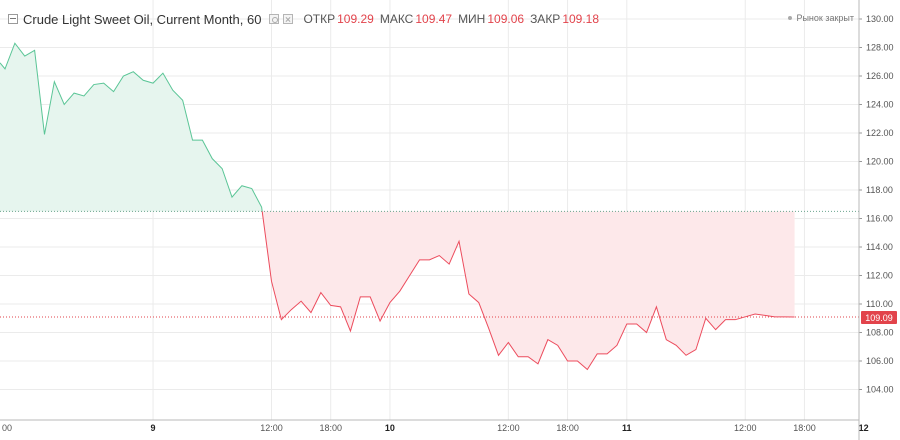 The image size is (900, 440). What do you see at coordinates (880, 76) in the screenshot?
I see `y-tick-label: 126.00` at bounding box center [880, 76].